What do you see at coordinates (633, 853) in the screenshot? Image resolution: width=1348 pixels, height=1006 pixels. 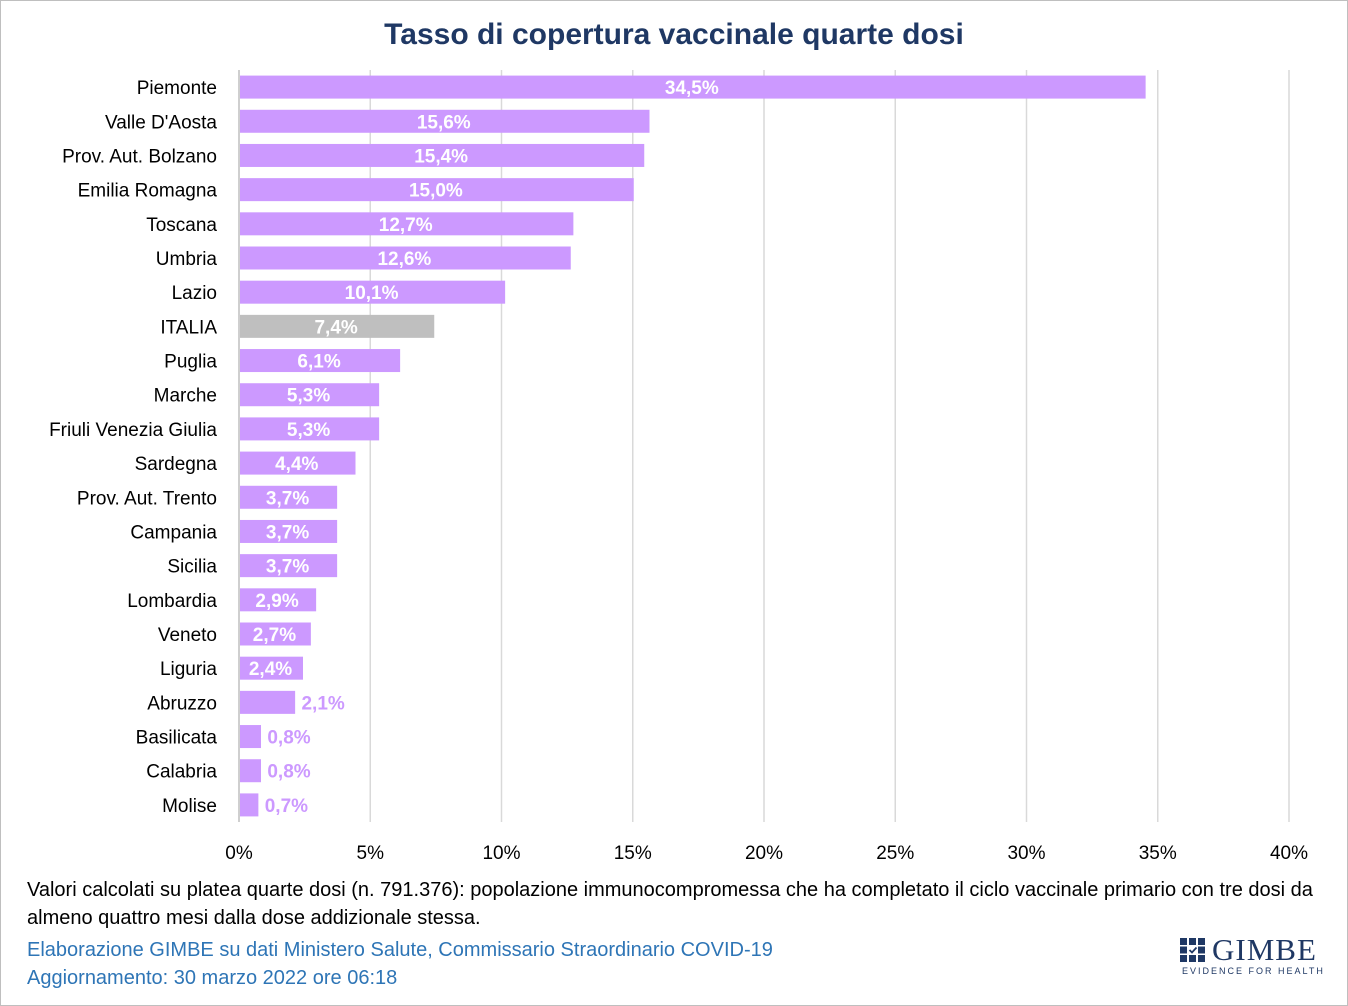 I see `x-tick-label: 15%` at bounding box center [633, 853].